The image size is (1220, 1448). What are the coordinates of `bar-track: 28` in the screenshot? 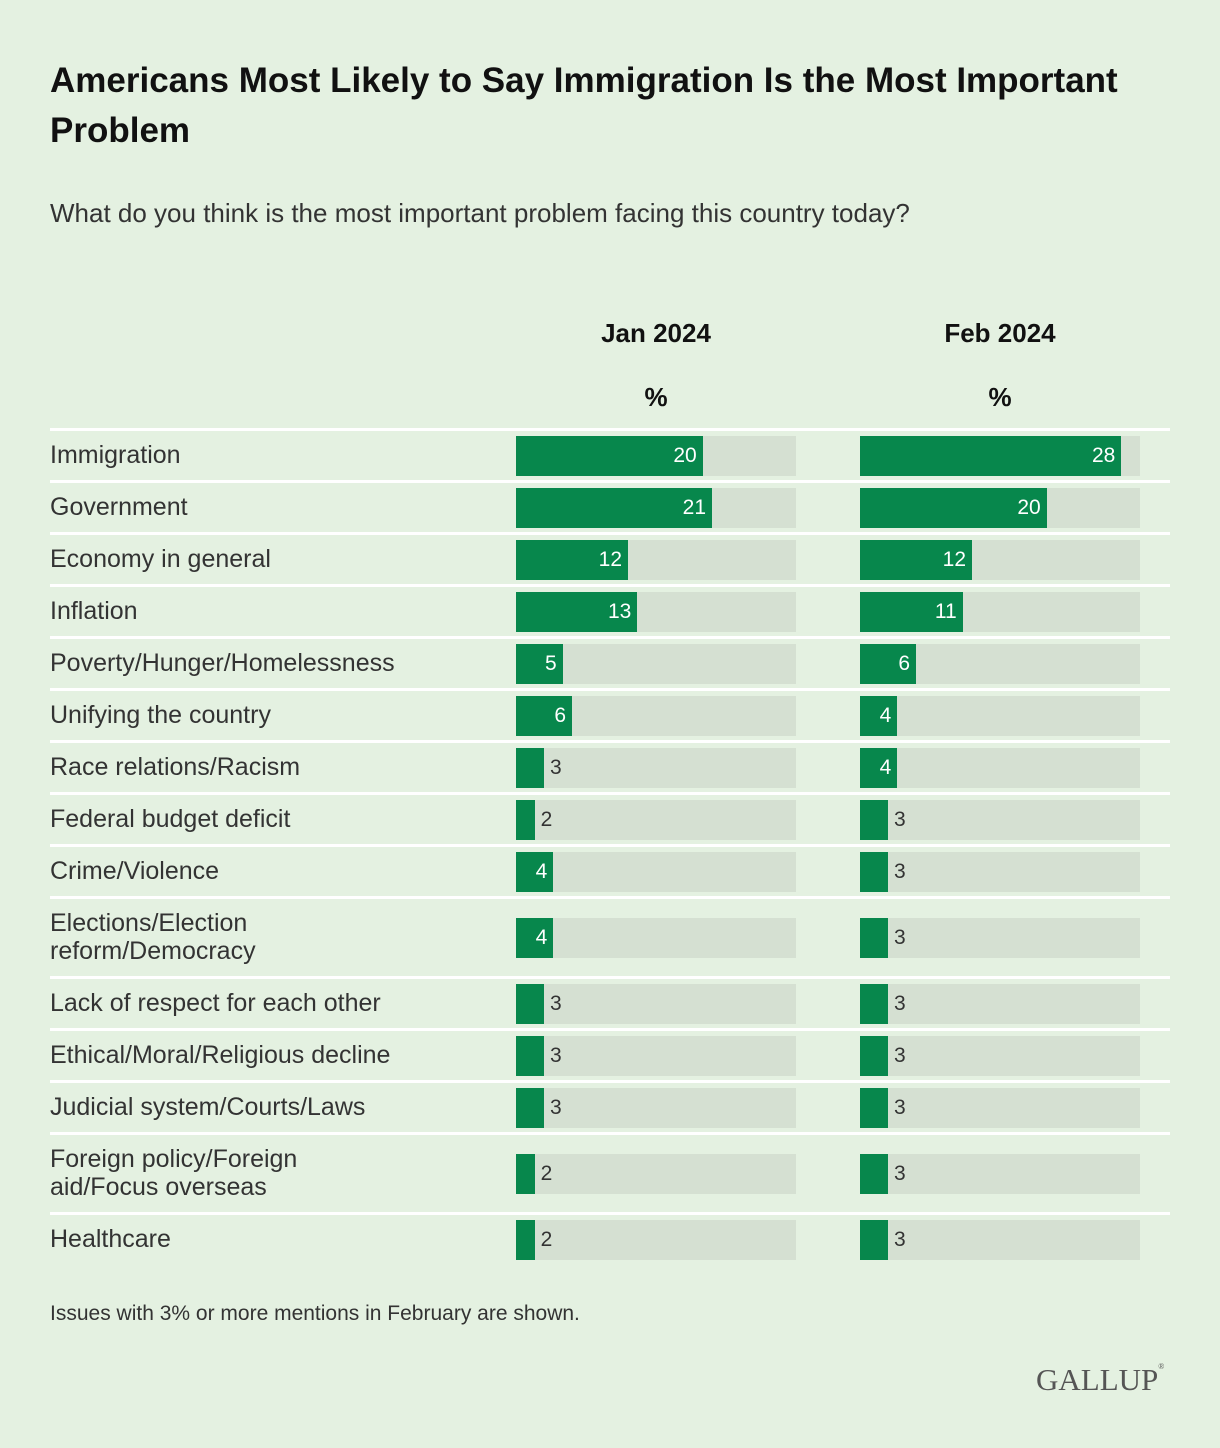 It's located at (1000, 455).